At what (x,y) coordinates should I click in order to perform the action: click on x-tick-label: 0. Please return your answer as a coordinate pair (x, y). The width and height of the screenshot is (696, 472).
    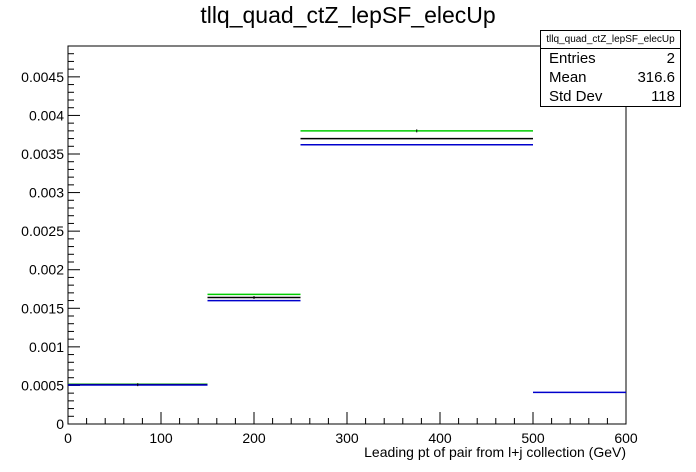
    Looking at the image, I should click on (68, 438).